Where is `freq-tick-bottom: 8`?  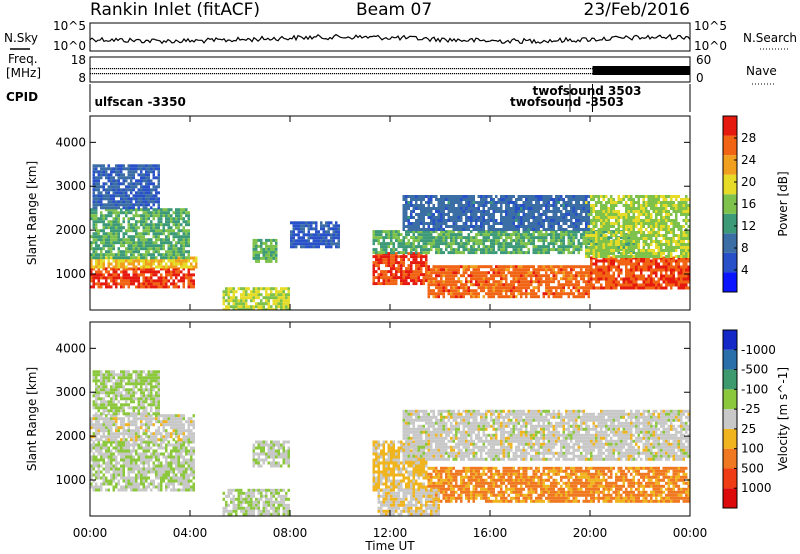 freq-tick-bottom: 8 is located at coordinates (82, 78).